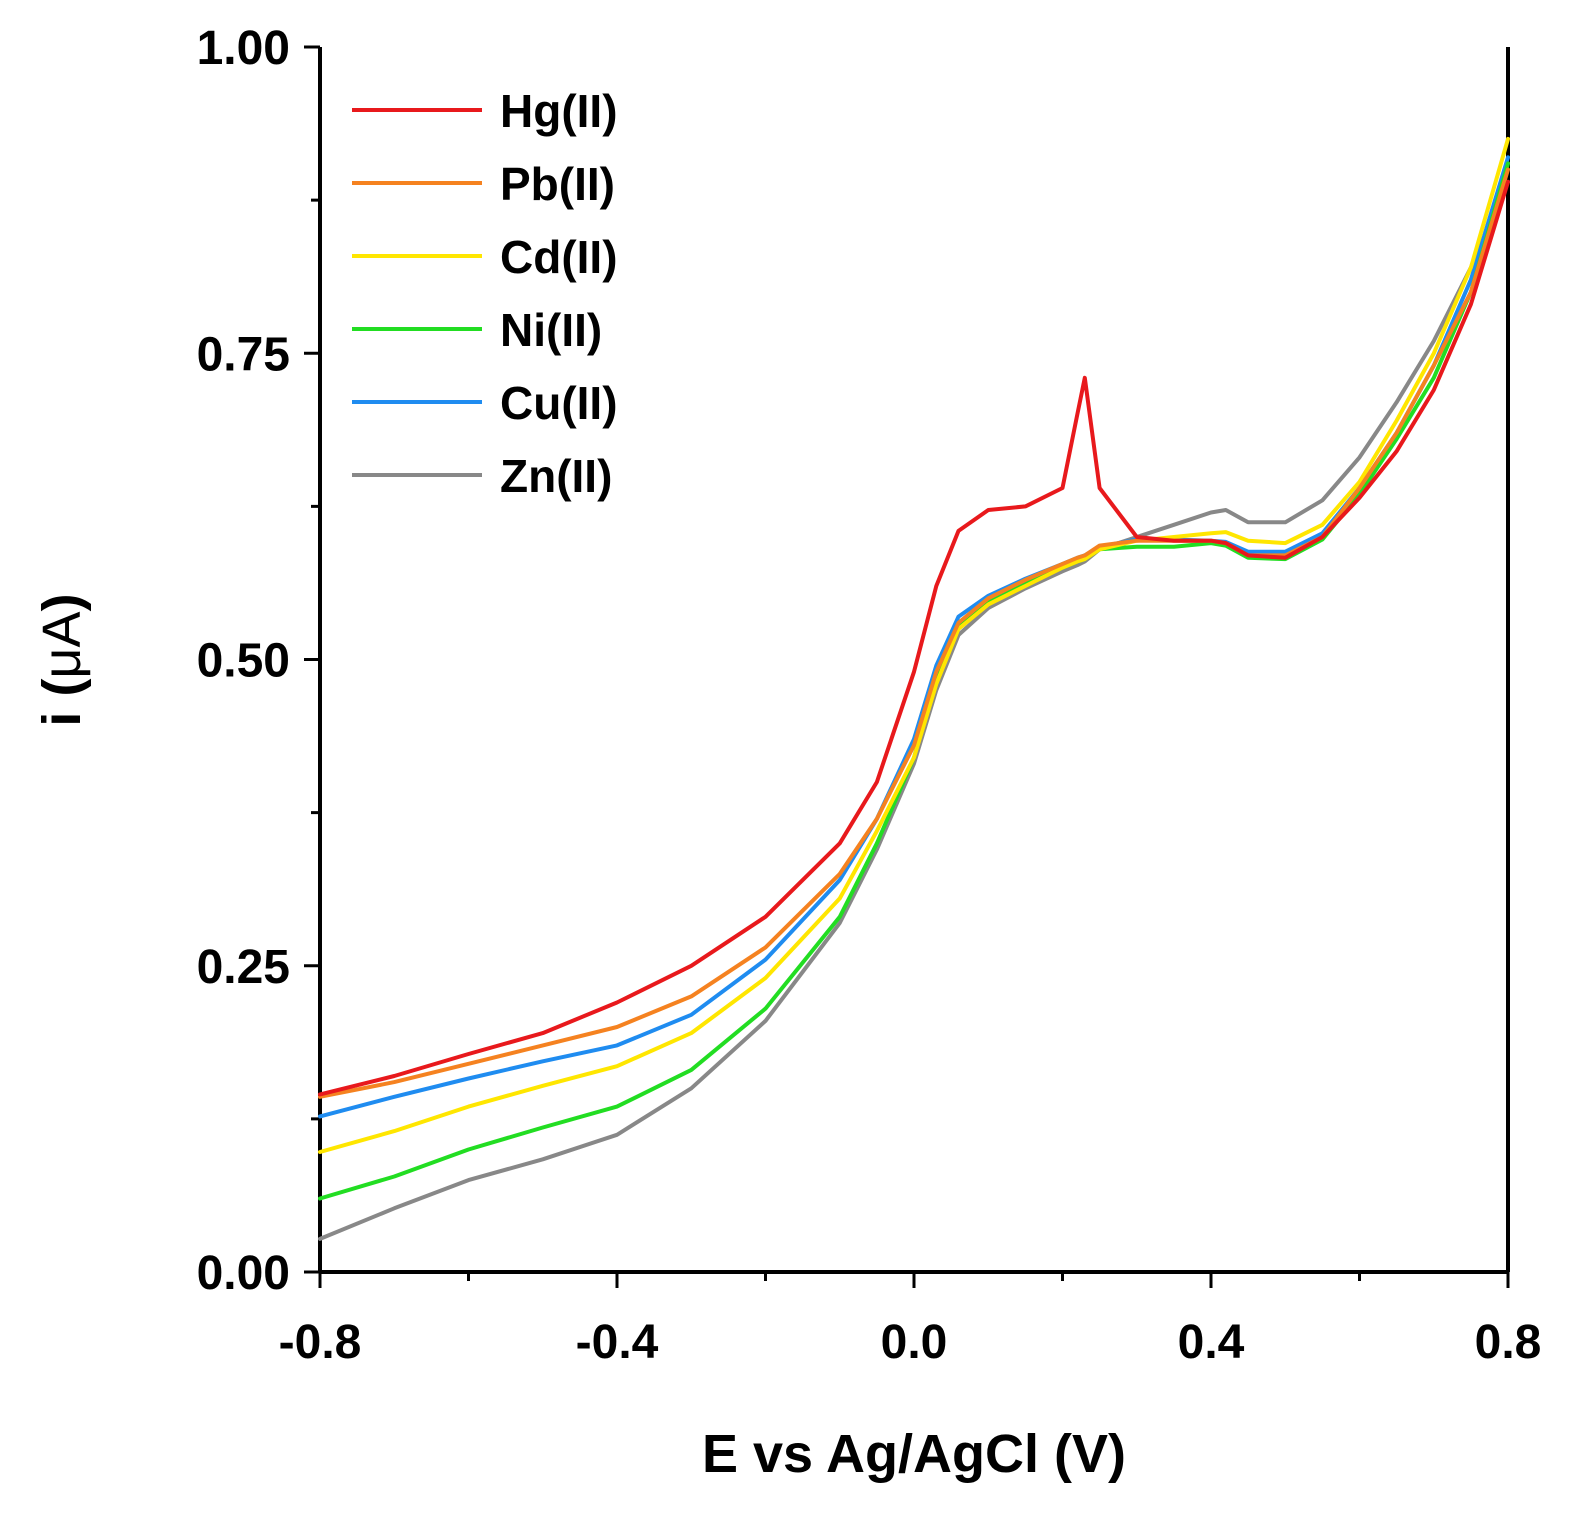 Image resolution: width=1589 pixels, height=1519 pixels. What do you see at coordinates (243, 354) in the screenshot?
I see `y-tick-label: 0.75` at bounding box center [243, 354].